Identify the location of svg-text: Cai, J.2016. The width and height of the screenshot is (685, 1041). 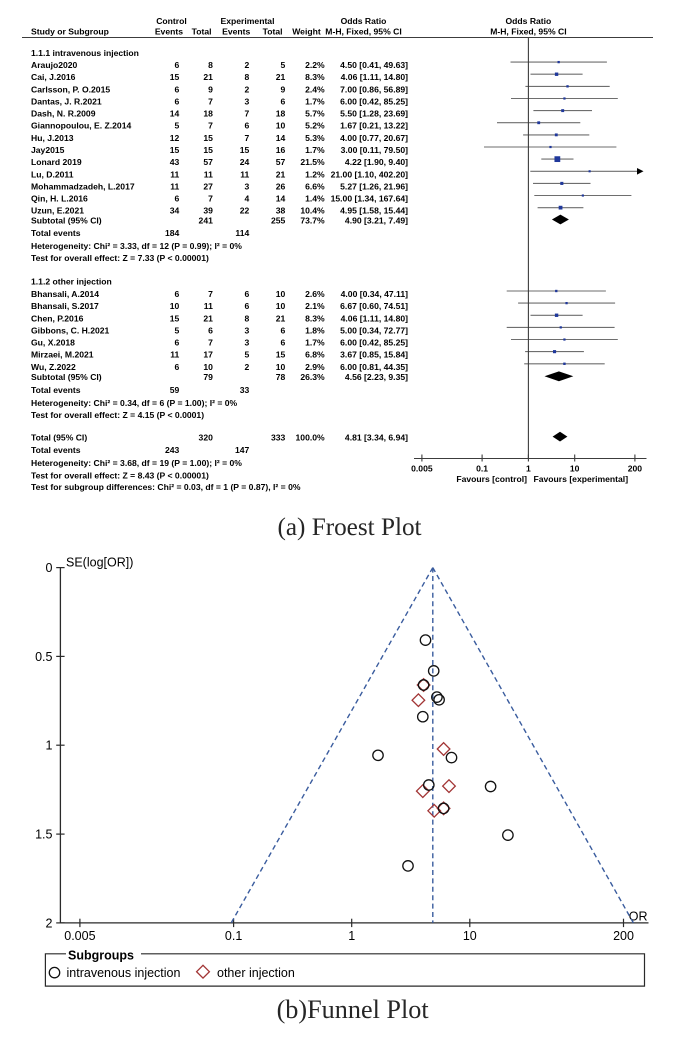
(53, 77).